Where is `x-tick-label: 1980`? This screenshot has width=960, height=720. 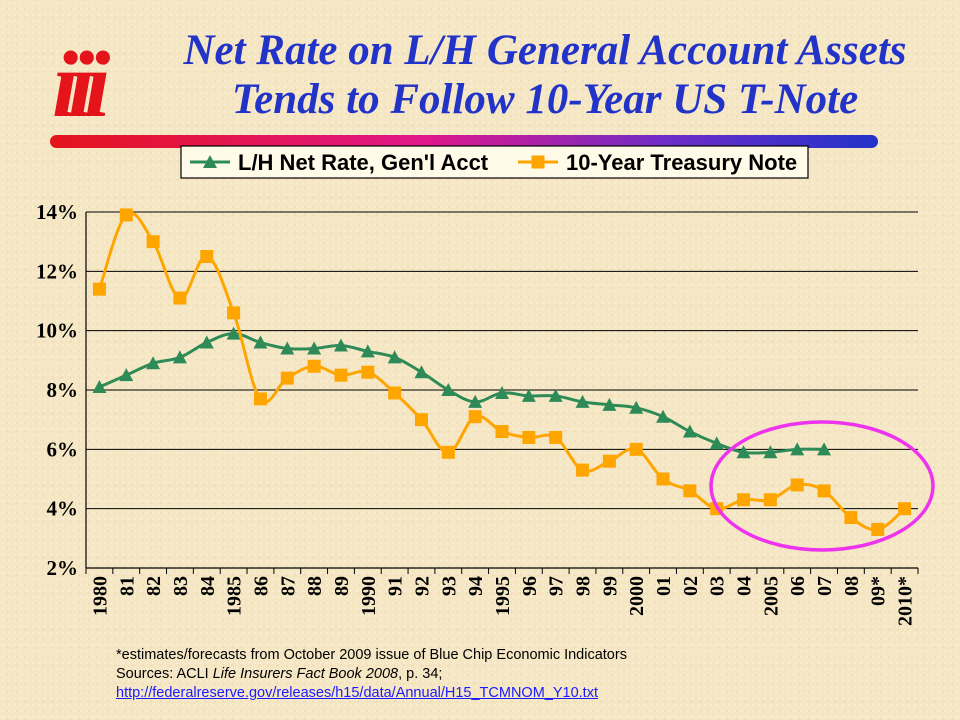
x-tick-label: 1980 is located at coordinates (100, 596).